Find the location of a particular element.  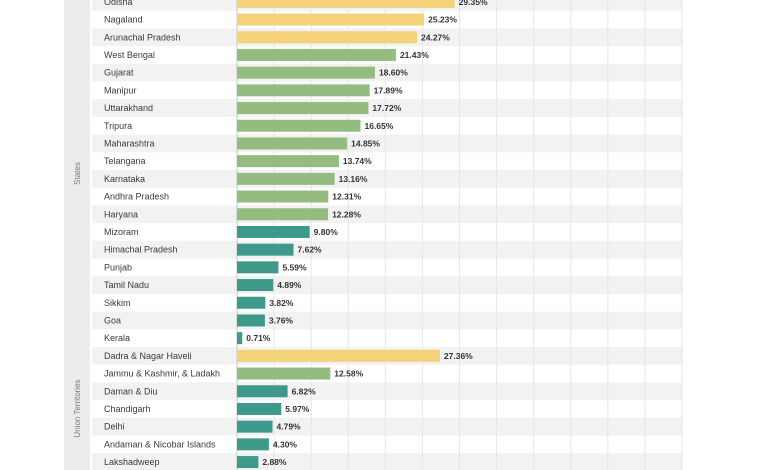

group-label: Union Territories is located at coordinates (77, 408).